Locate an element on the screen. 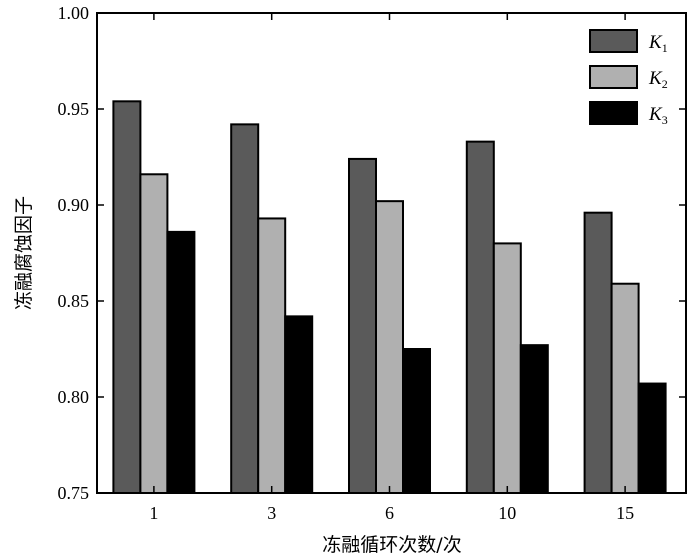 This screenshot has width=700, height=560. y-tick-label: 0.80 is located at coordinates (74, 397).